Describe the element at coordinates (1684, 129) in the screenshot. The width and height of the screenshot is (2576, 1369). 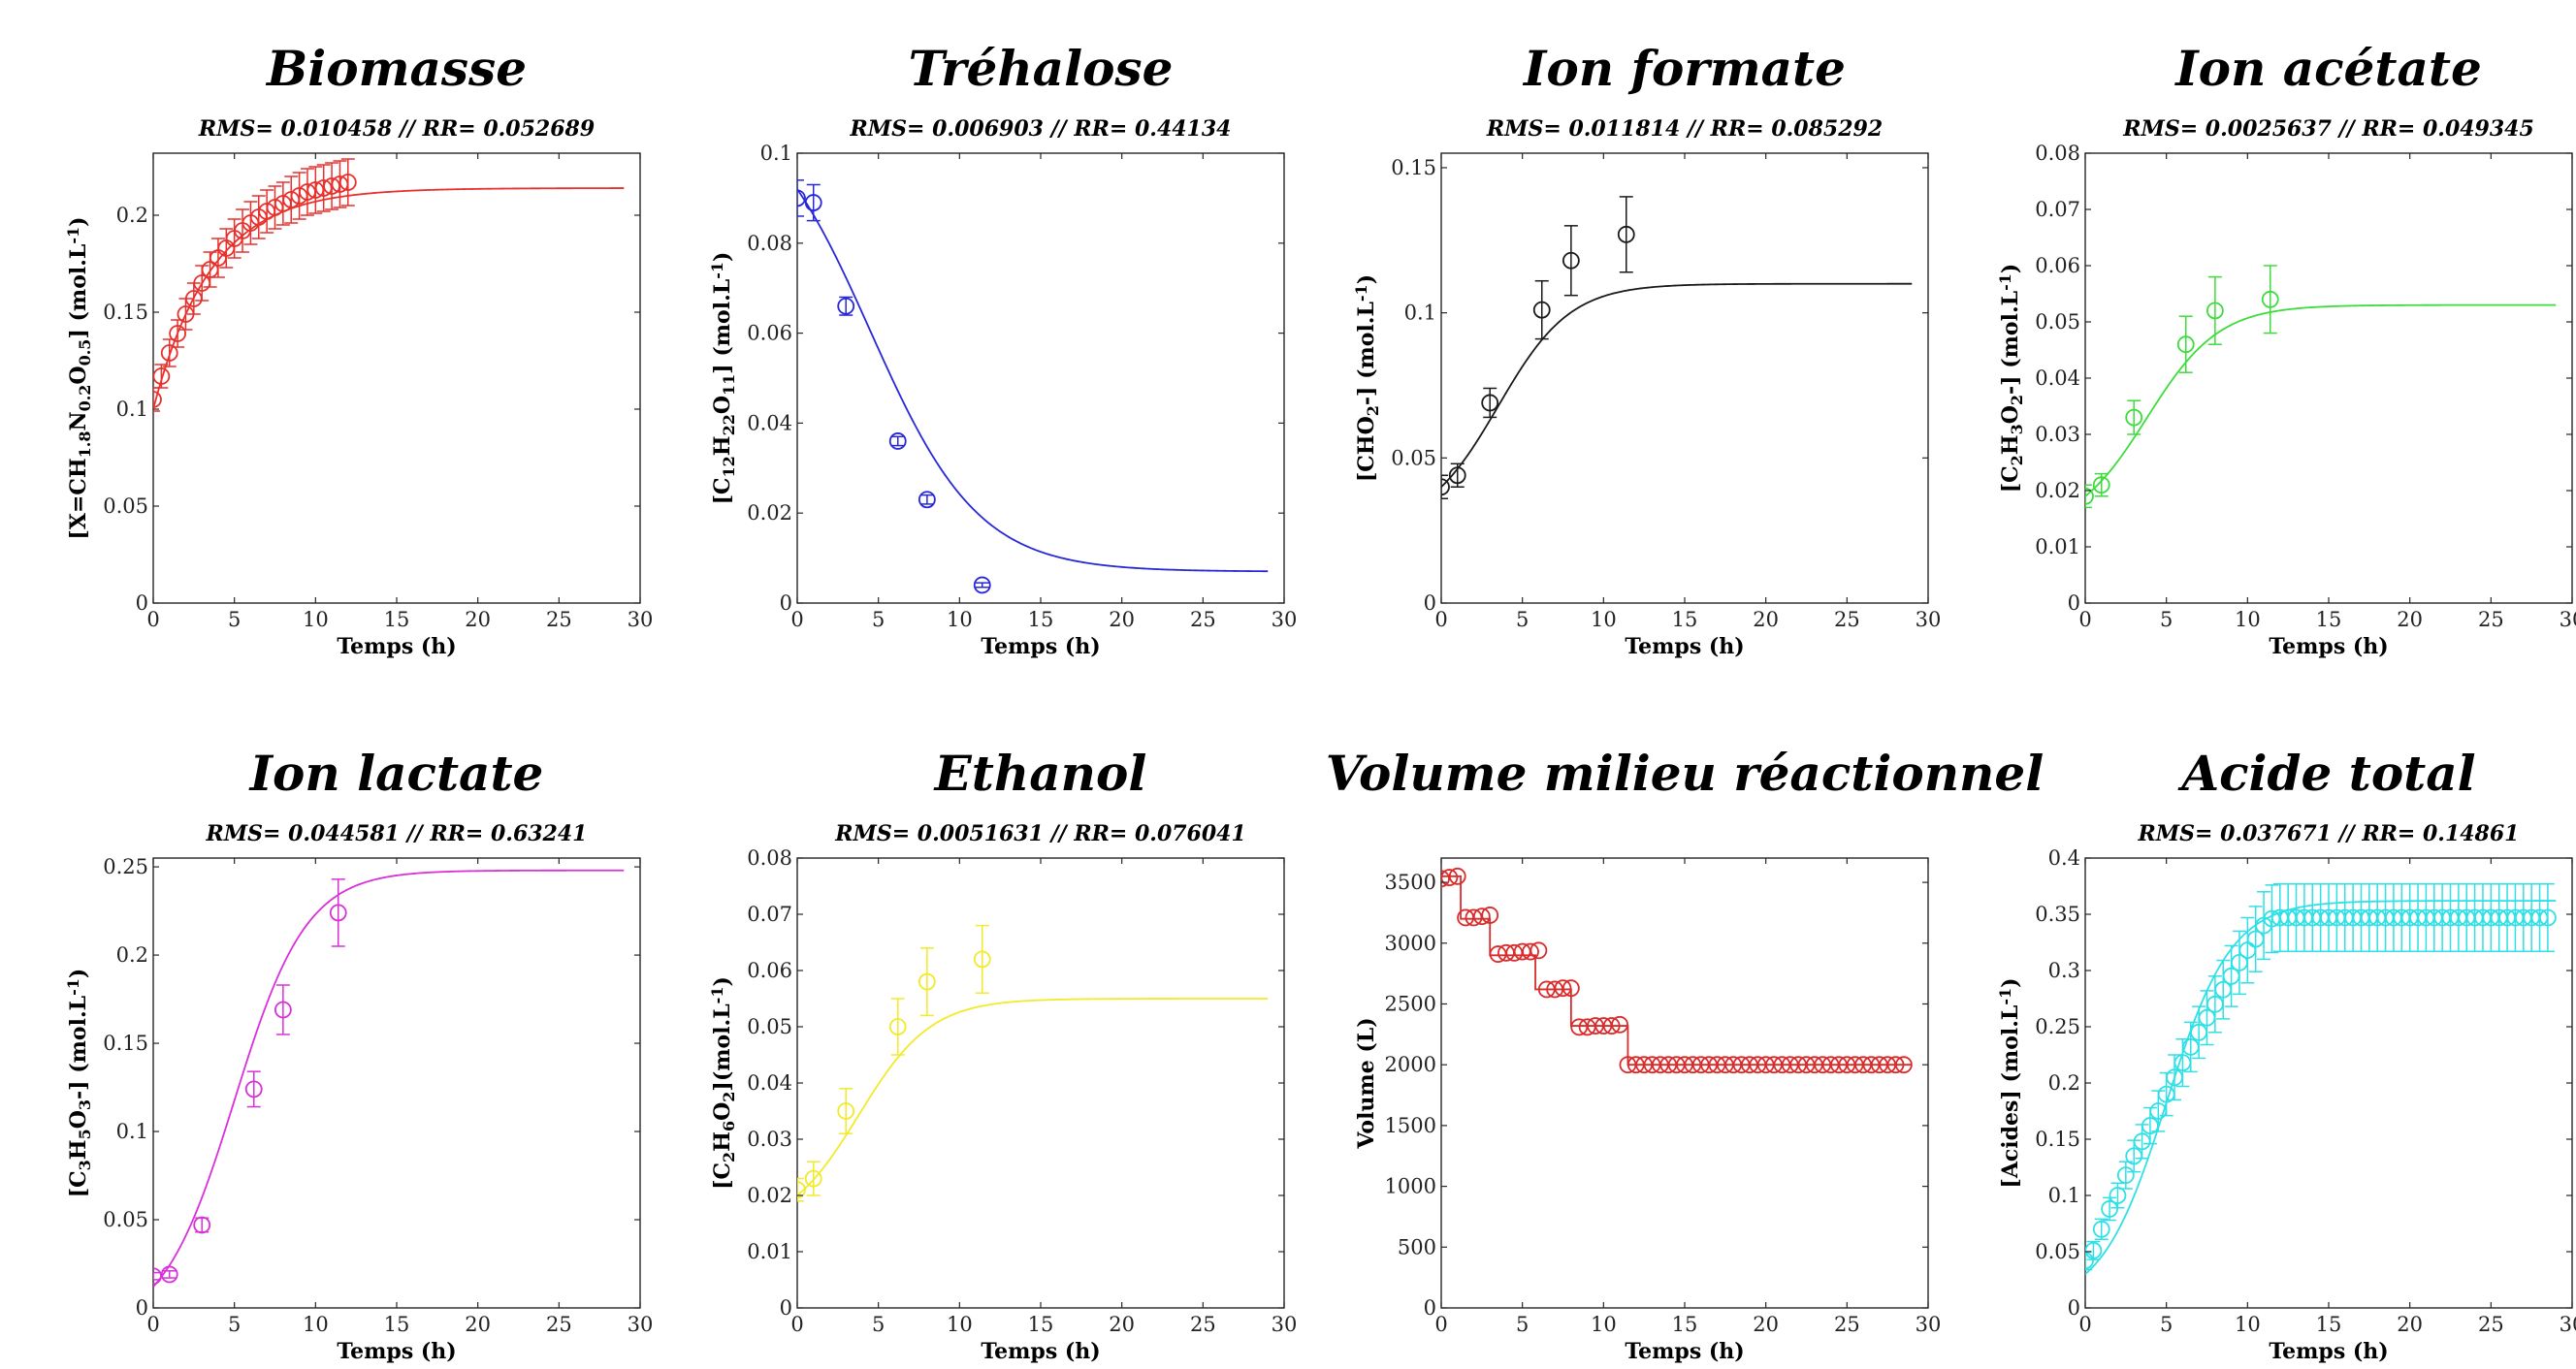
I see `chart-subtitle: RMS= 0.011814 // RR= 0.085292` at that location.